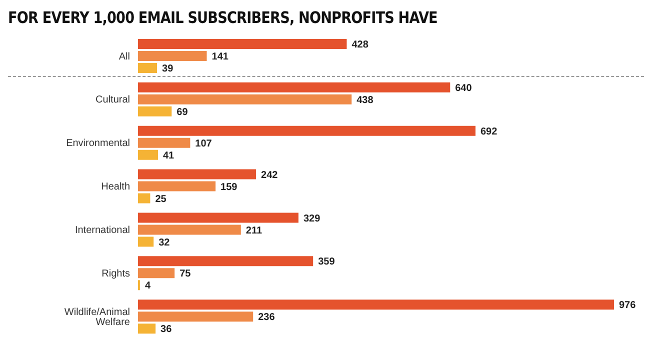  I want to click on y-tick-label: Wildlife/Animal Welfare, so click(97, 317).